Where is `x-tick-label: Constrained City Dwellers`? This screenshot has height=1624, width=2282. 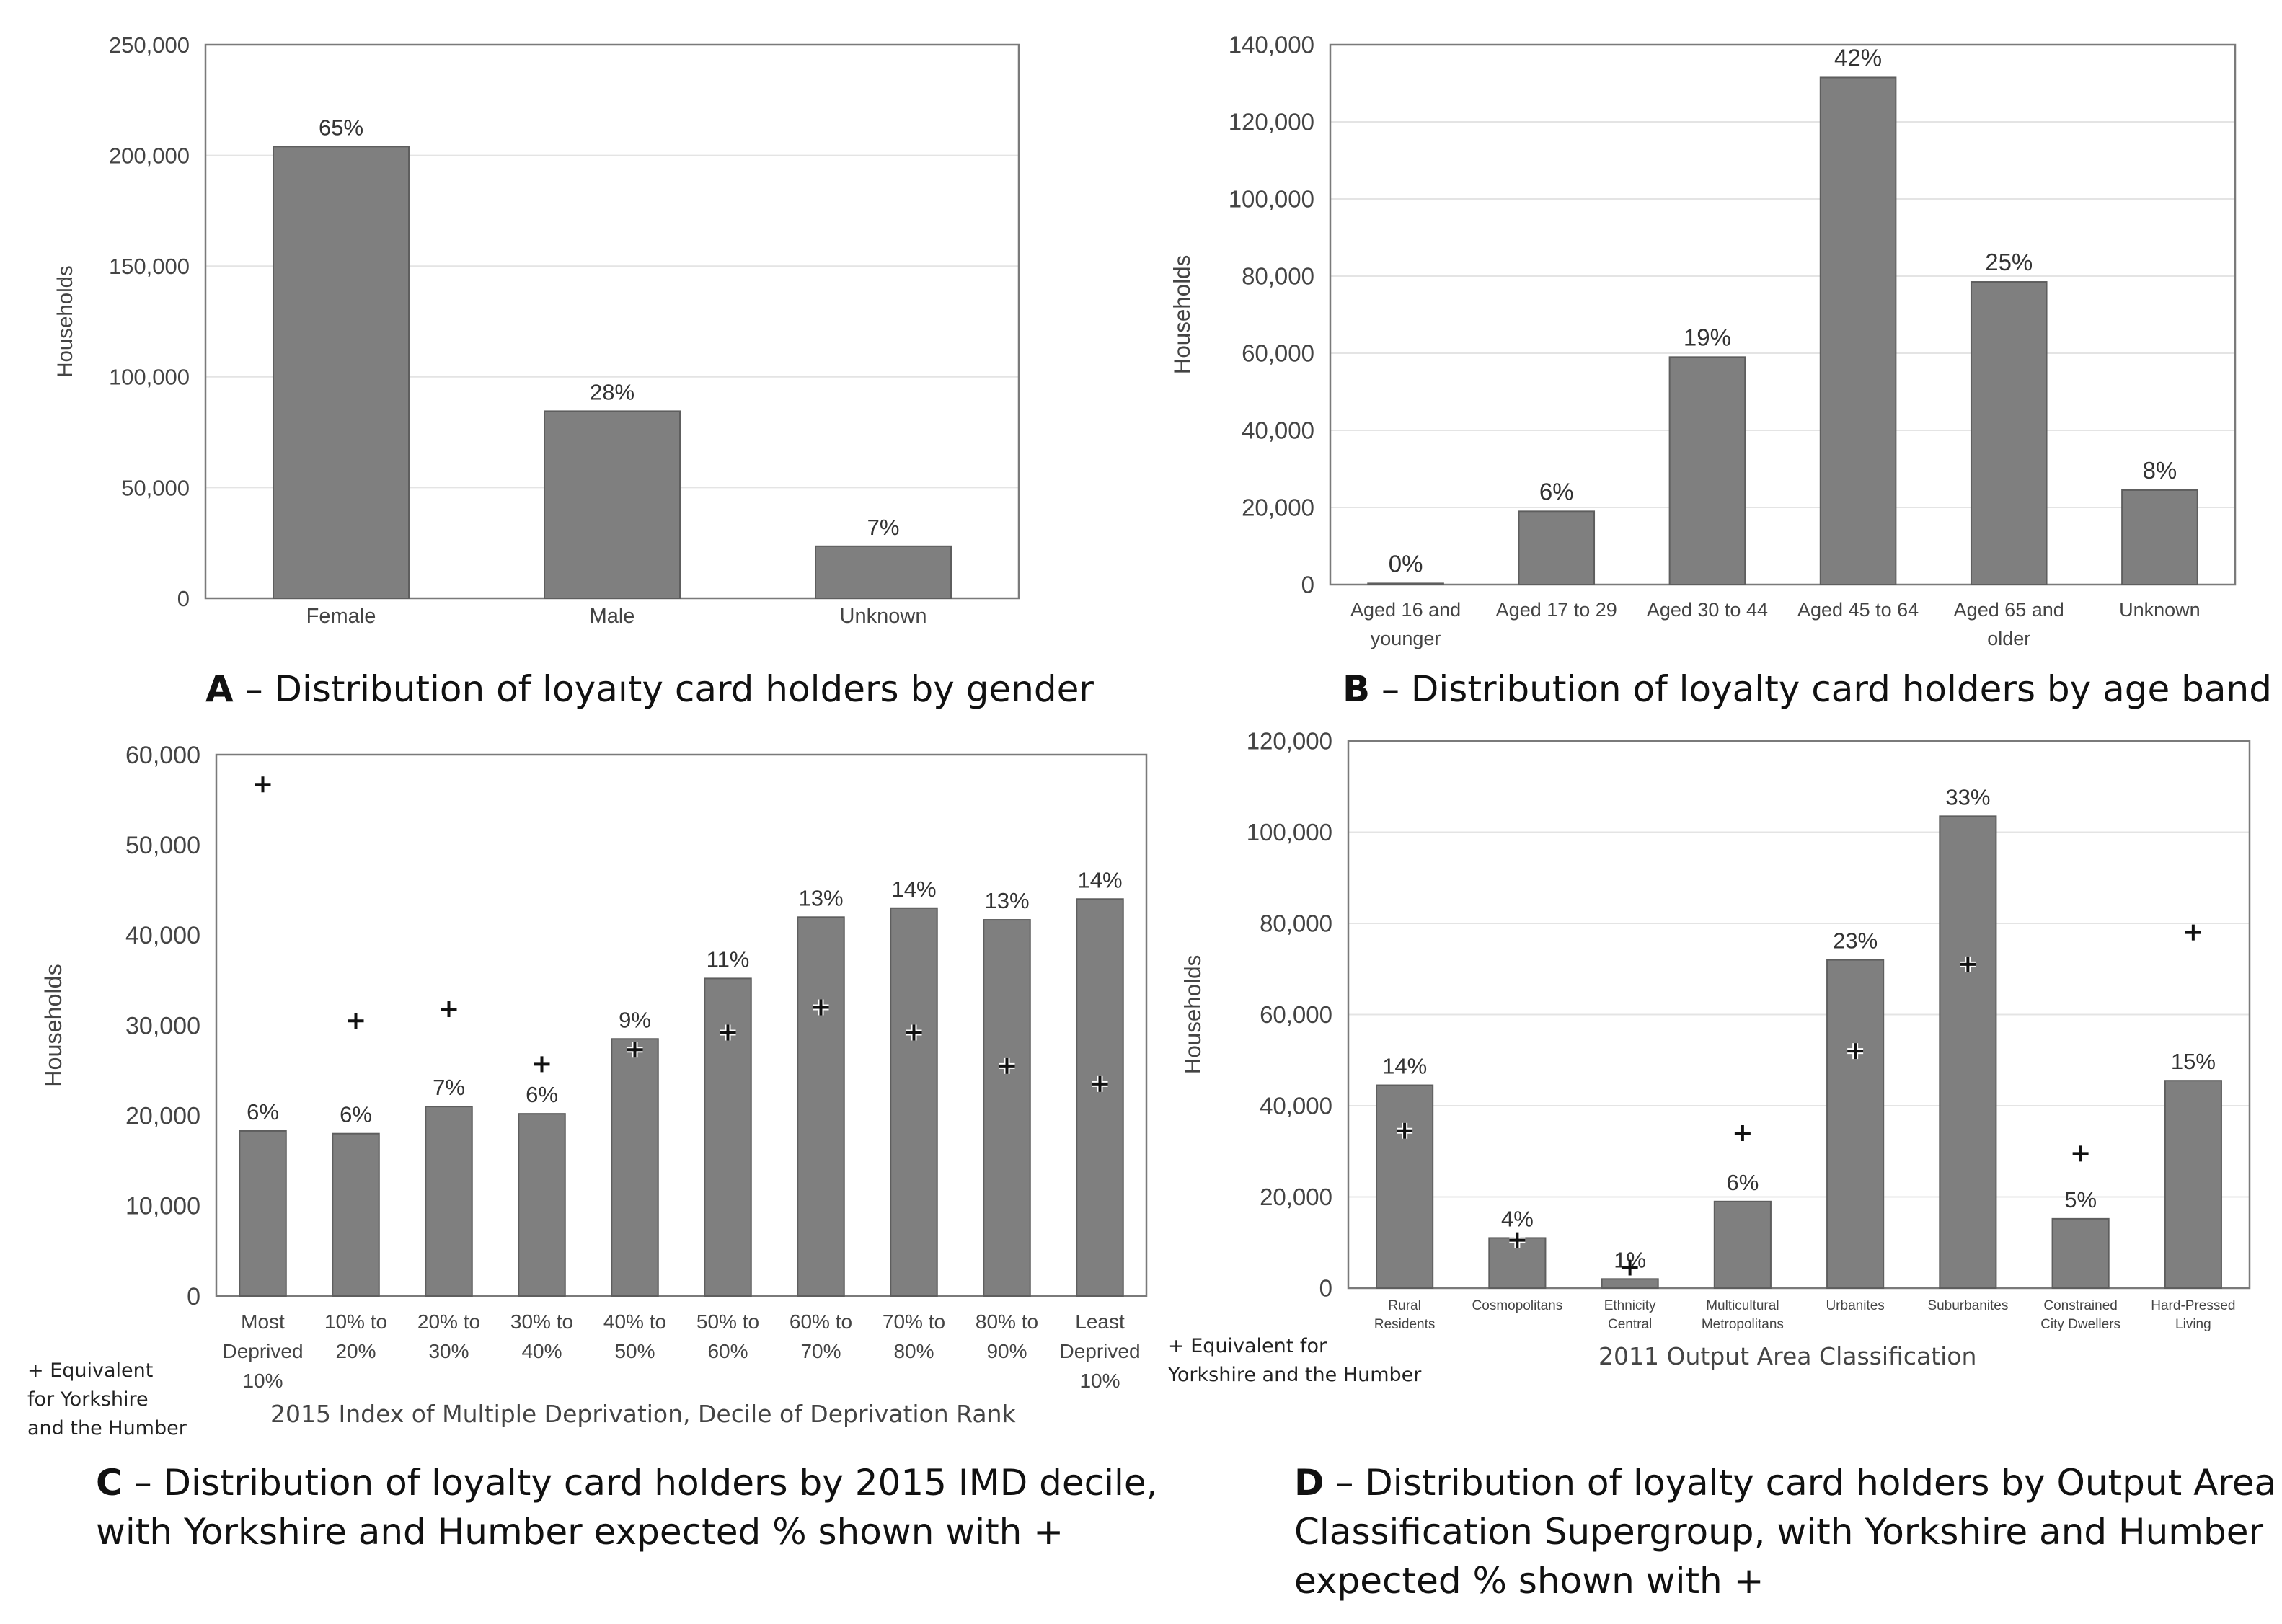 x-tick-label: Constrained City Dwellers is located at coordinates (2080, 1315).